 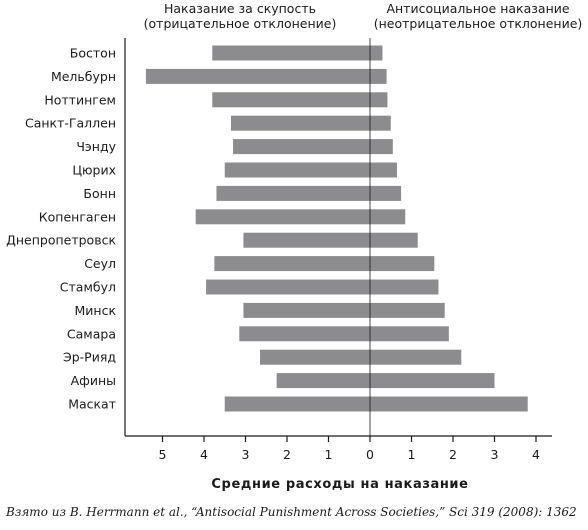 I want to click on category-label: Эр-Рияд, so click(x=89, y=357).